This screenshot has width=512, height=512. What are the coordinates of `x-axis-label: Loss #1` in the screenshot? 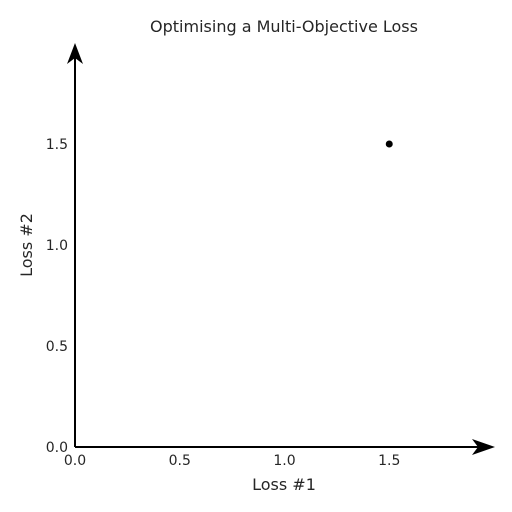 It's located at (284, 484).